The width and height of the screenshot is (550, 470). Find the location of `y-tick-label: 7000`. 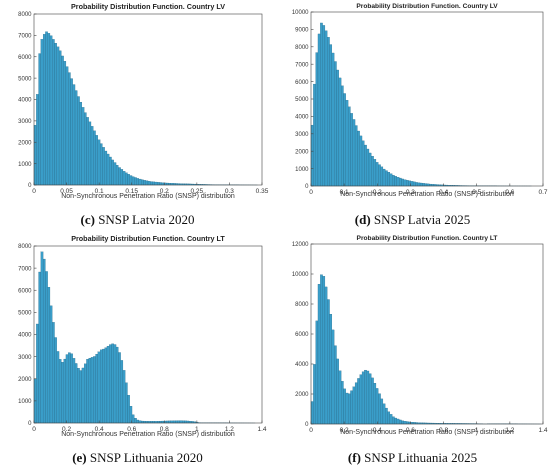

y-tick-label: 7000 is located at coordinates (25, 37).